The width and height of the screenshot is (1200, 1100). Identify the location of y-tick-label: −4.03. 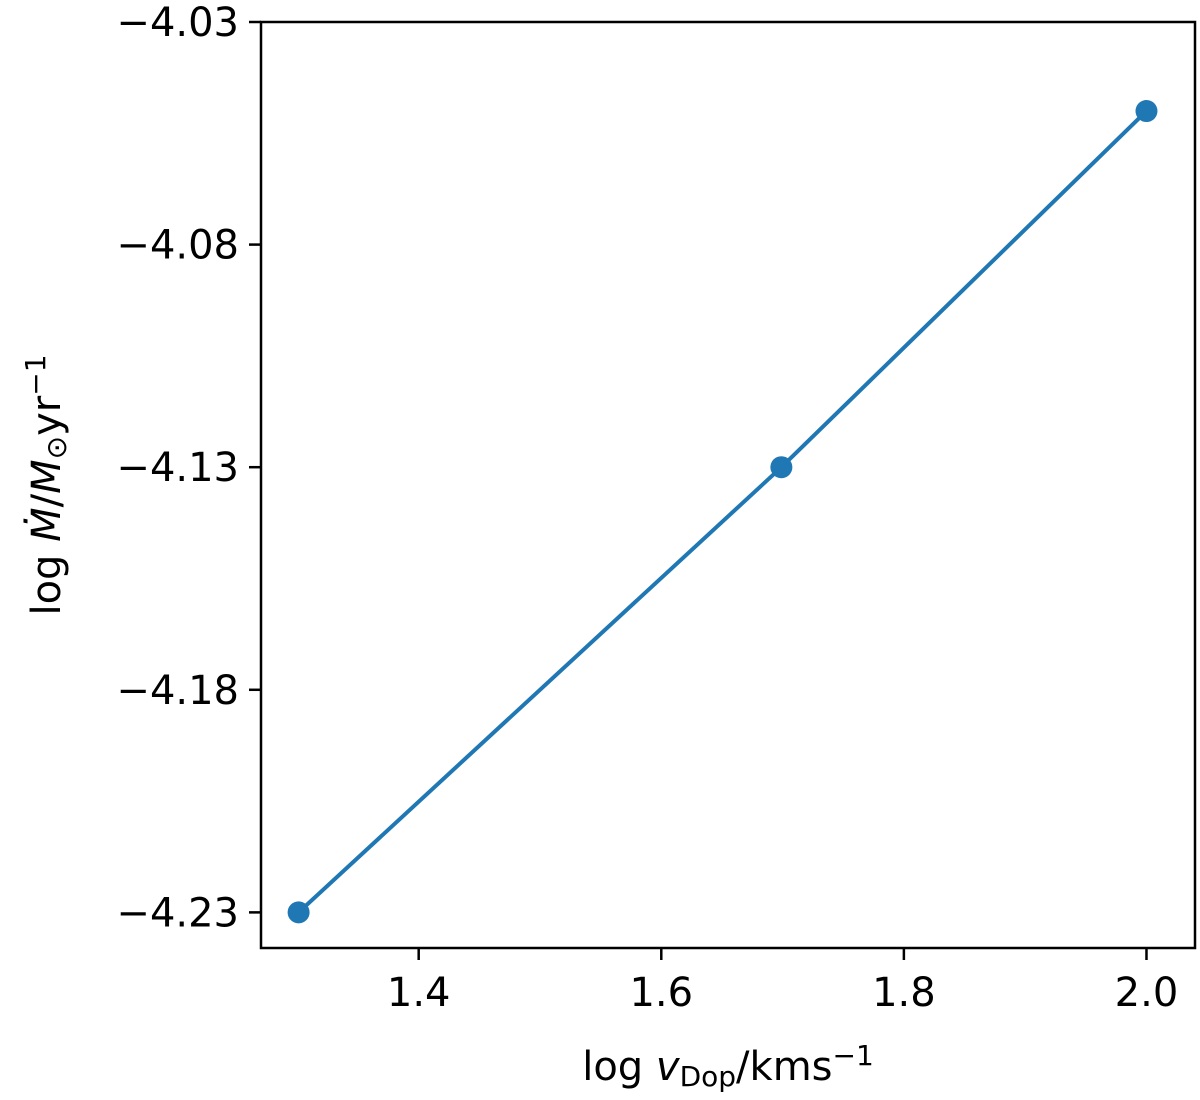
(177, 23).